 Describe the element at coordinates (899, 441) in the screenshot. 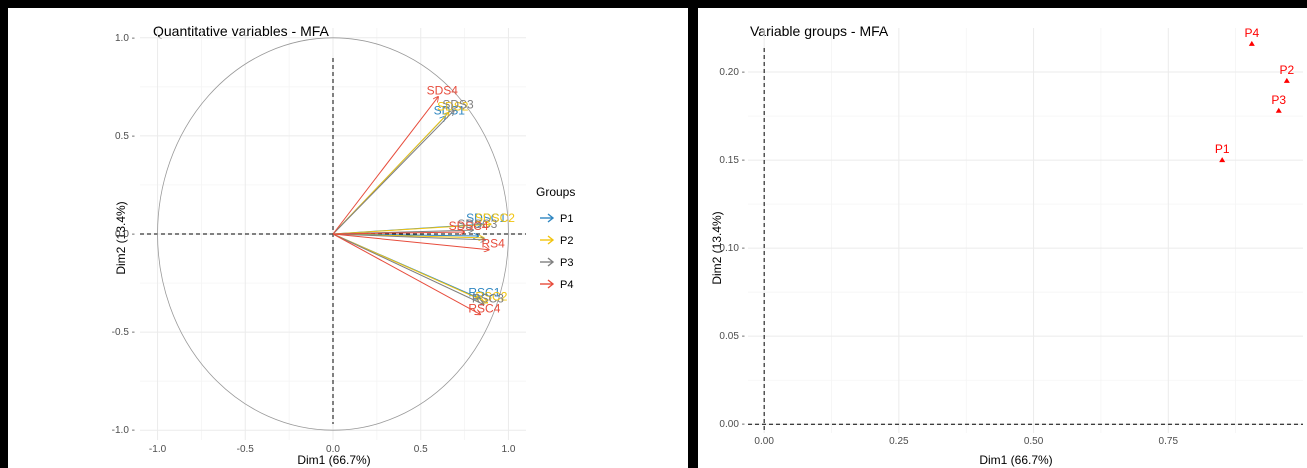

I see `x-tick-label: 0.25` at that location.